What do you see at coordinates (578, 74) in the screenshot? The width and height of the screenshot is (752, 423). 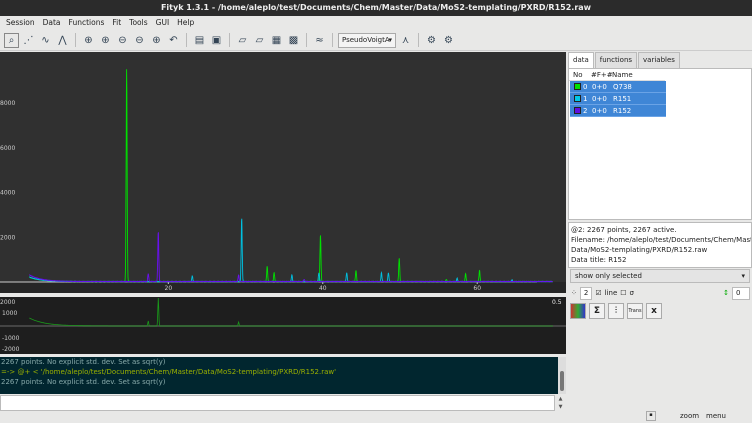 I see `col-no: No` at bounding box center [578, 74].